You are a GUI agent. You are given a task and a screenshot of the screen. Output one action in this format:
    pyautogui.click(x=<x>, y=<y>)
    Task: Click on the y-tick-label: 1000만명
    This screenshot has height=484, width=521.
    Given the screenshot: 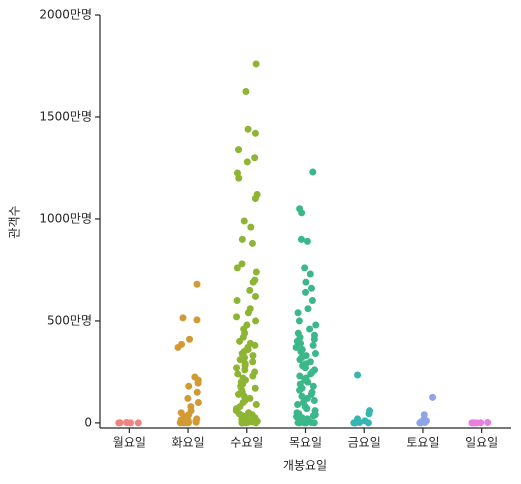 What is the action you would take?
    pyautogui.click(x=65, y=218)
    